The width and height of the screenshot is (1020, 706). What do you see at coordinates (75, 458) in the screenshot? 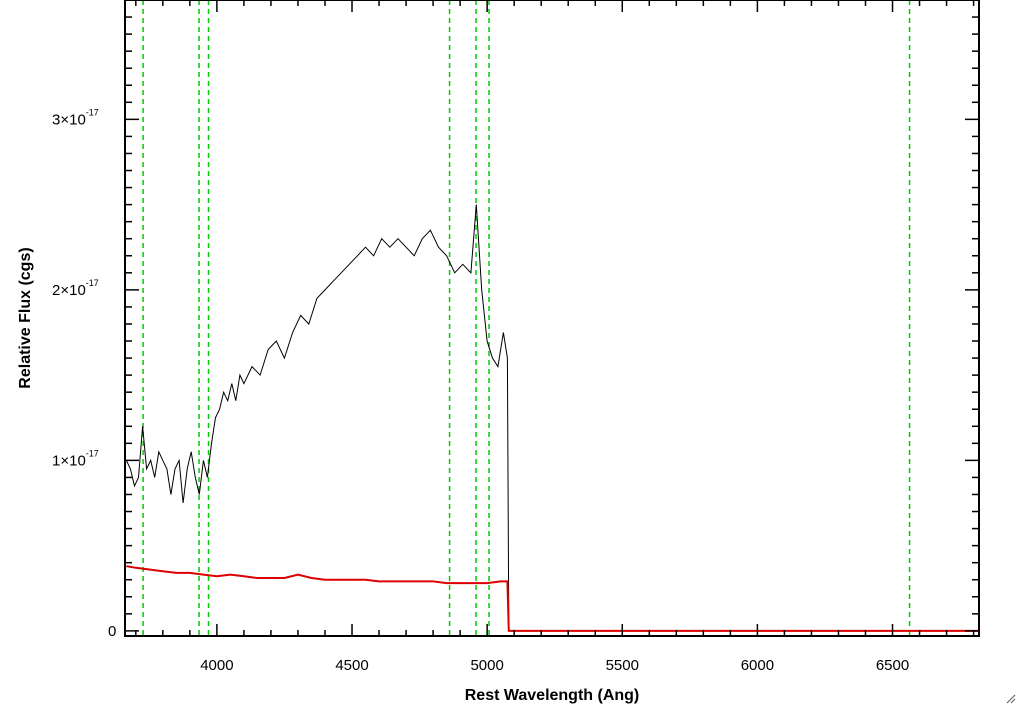
I see `y-tick-label: 1×10⁻¹⁷` at bounding box center [75, 458].